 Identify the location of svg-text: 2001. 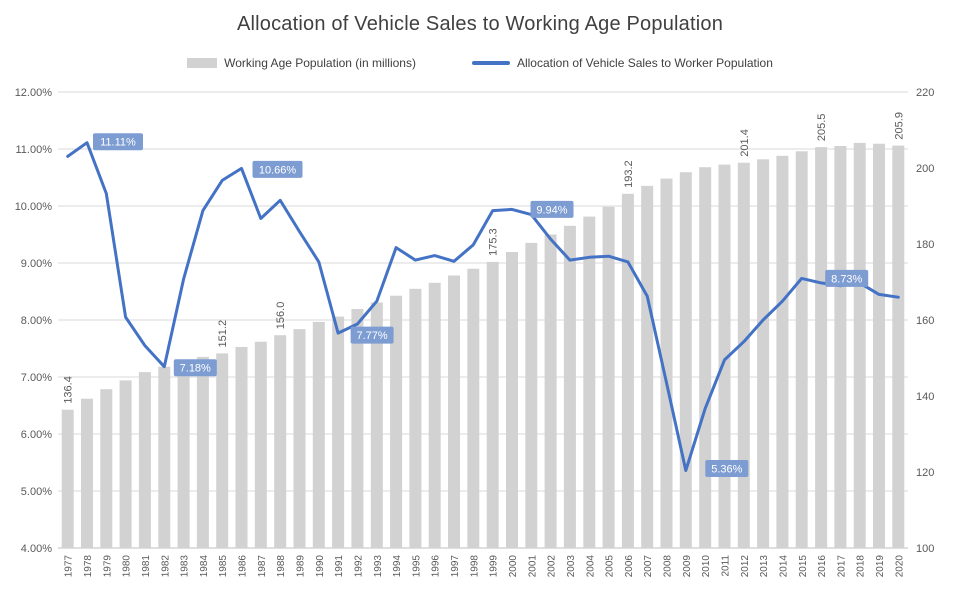
(532, 566).